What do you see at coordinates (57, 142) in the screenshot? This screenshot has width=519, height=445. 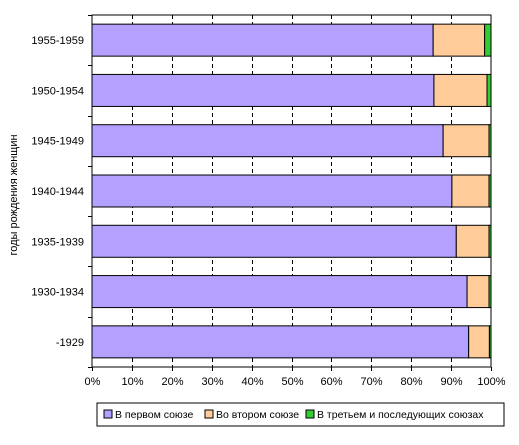 I see `y-tick-label: 1945-1949` at bounding box center [57, 142].